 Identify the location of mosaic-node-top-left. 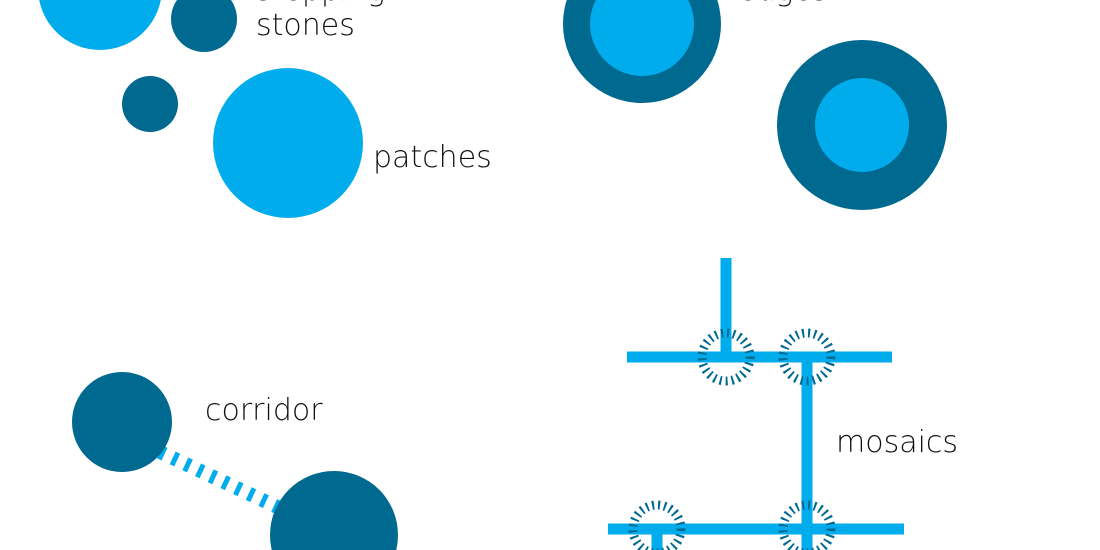
(726, 357).